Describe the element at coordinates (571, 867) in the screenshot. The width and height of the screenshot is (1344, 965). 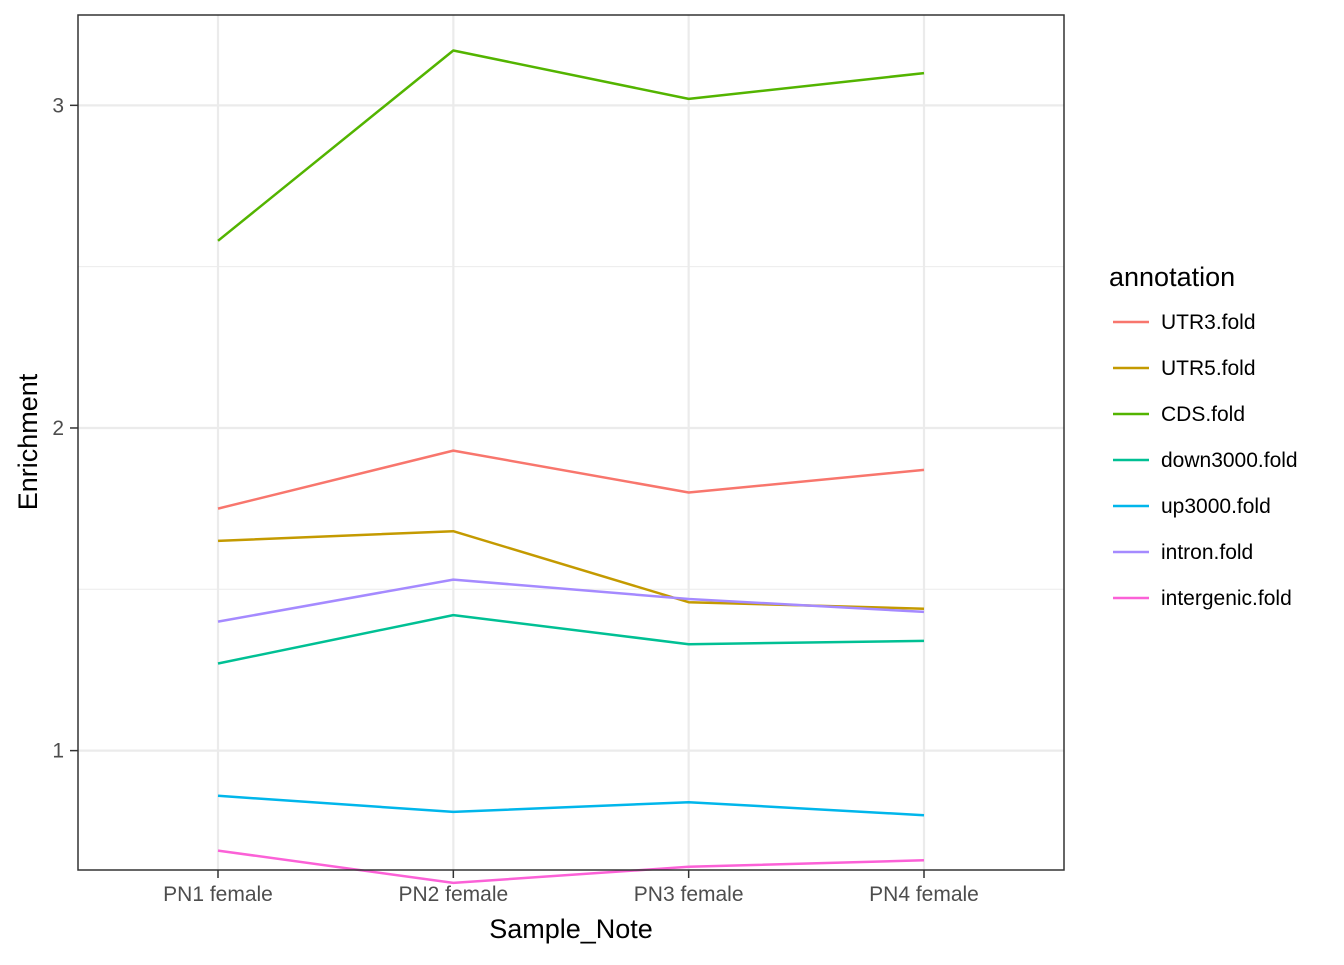
I see `series-line-intergenic-fold` at that location.